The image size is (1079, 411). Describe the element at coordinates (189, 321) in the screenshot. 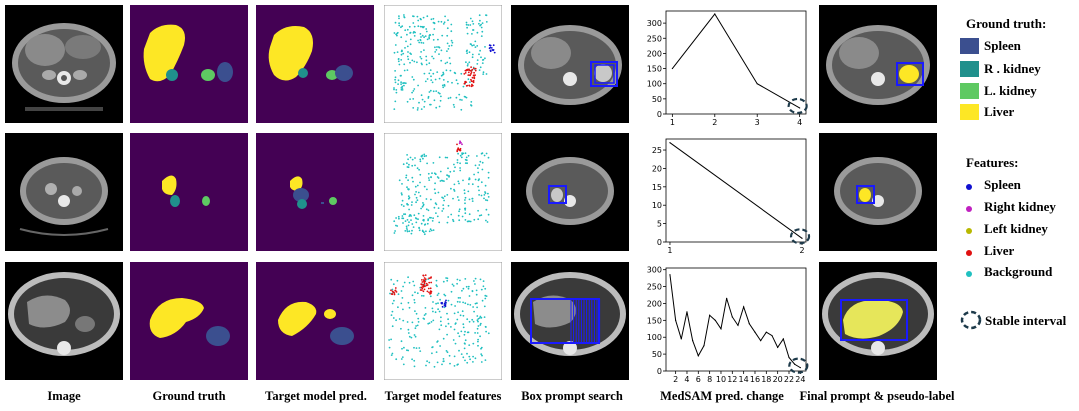

I see `ground-truth-row3` at that location.